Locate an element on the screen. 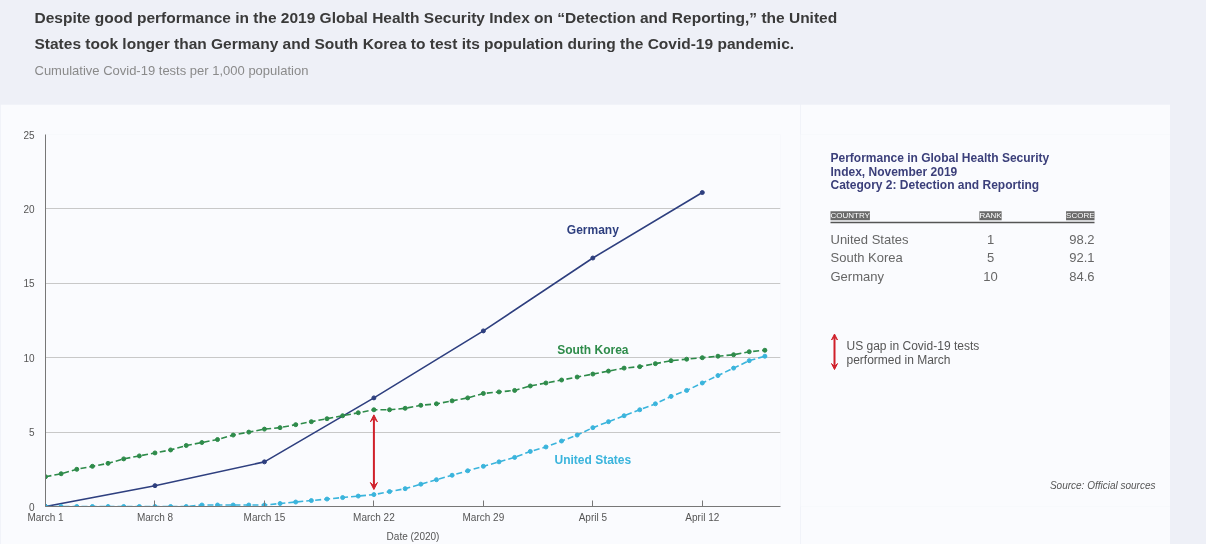  y-tick-label: 10 is located at coordinates (29, 358).